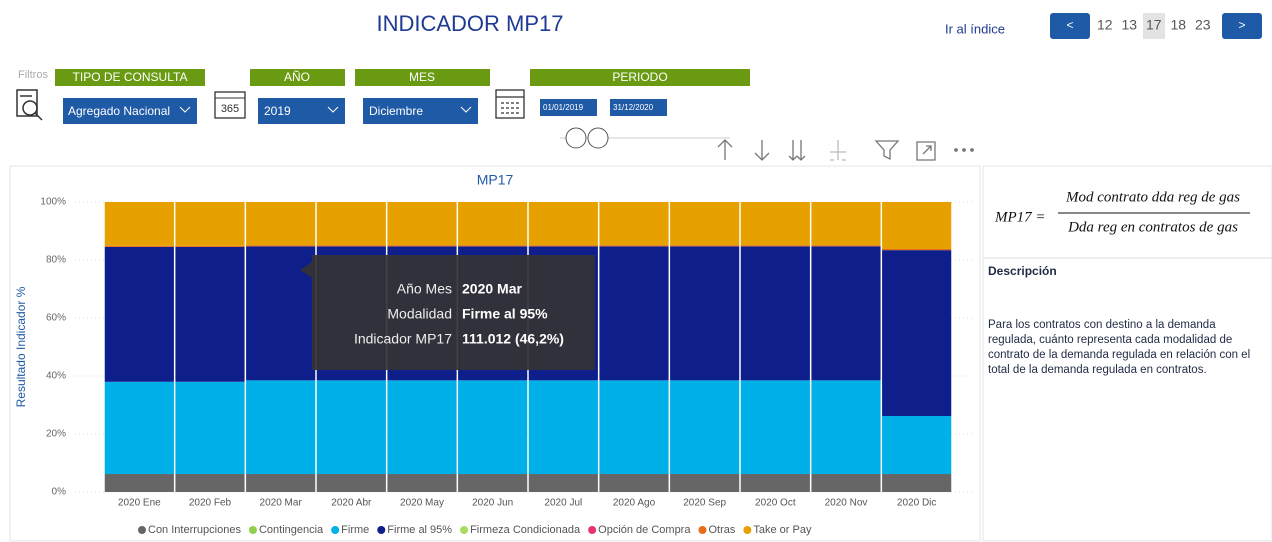 The width and height of the screenshot is (1272, 542). Describe the element at coordinates (492, 289) in the screenshot. I see `tooltip-value: 2020 Mar` at that location.